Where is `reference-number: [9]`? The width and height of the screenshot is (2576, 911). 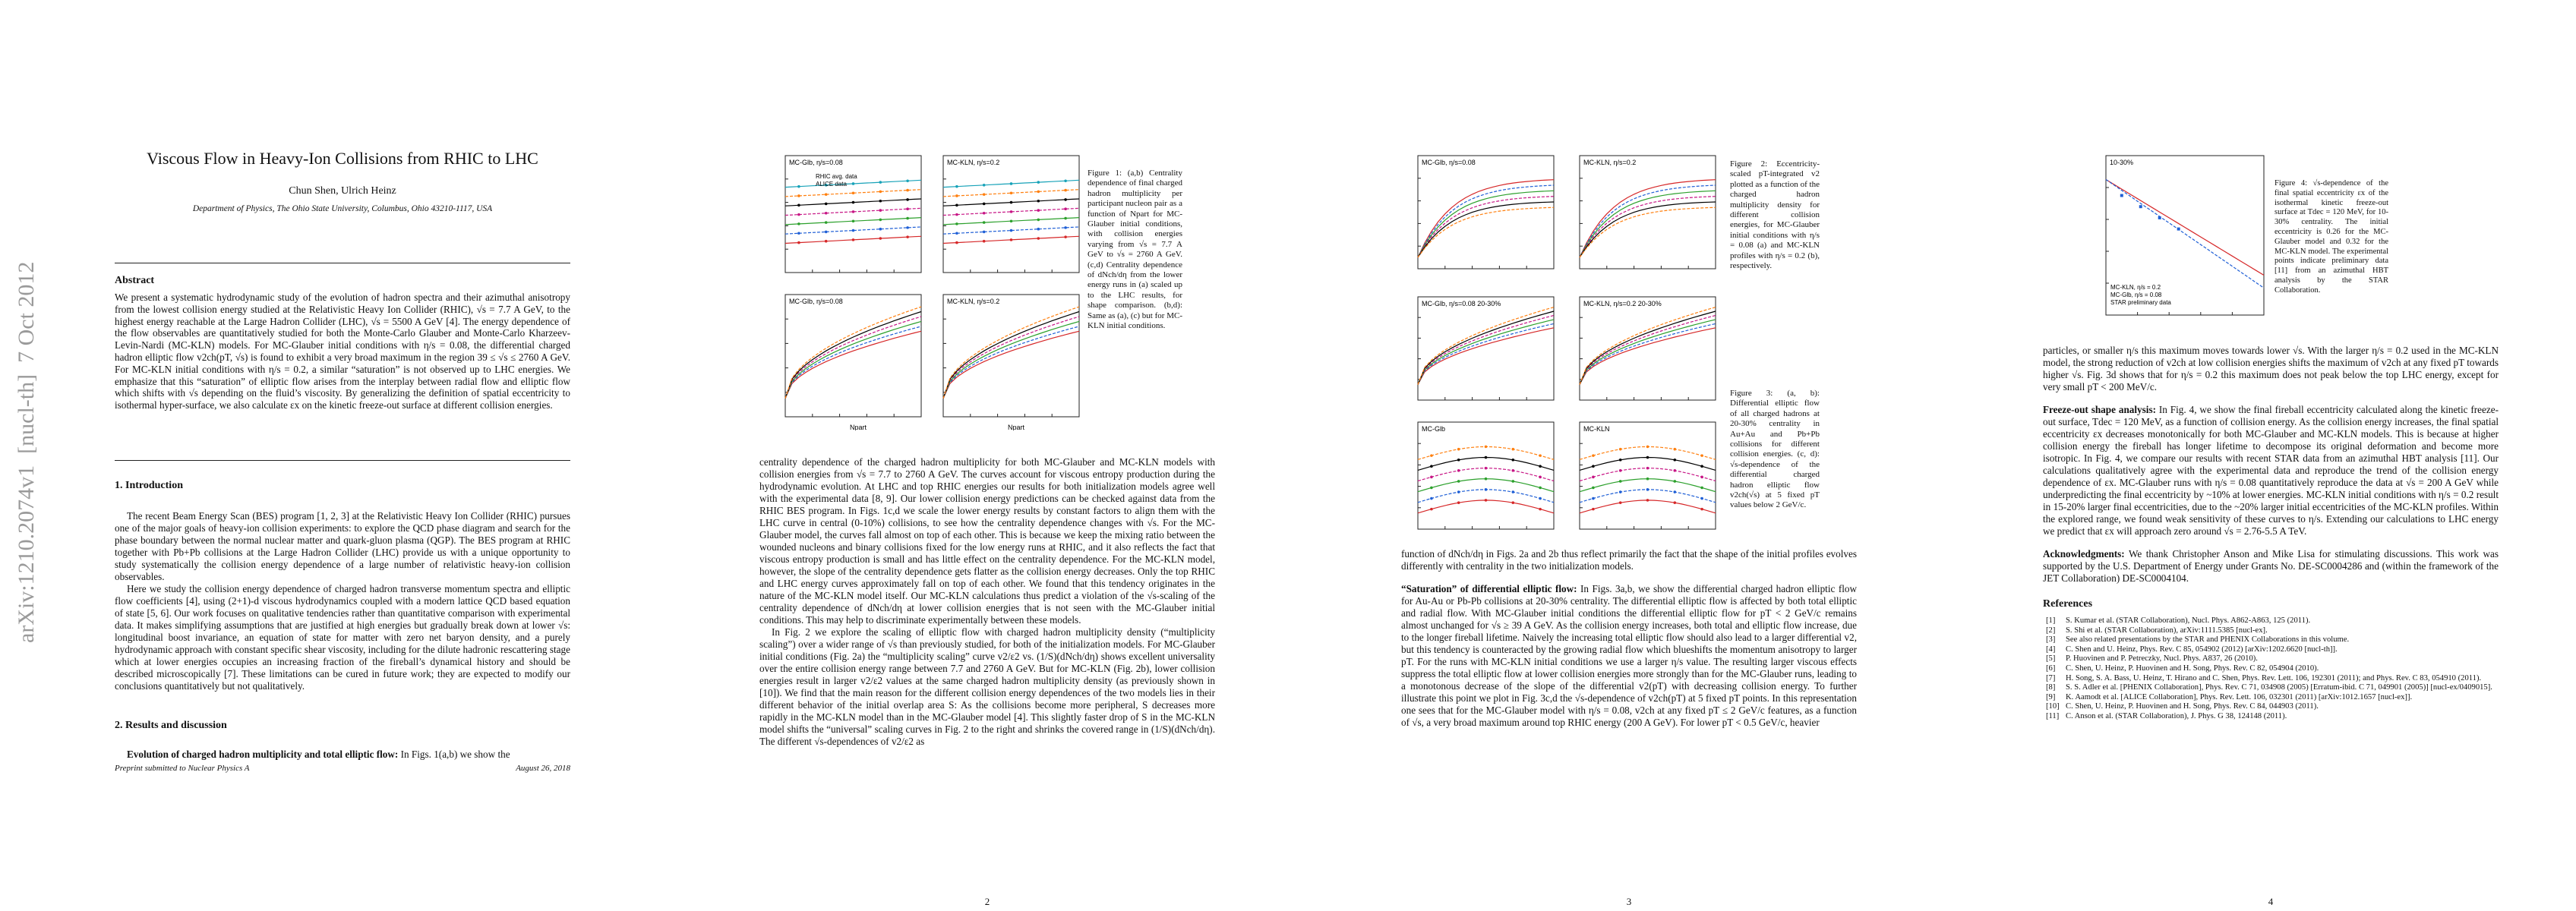 reference-number: [9] is located at coordinates (2051, 696).